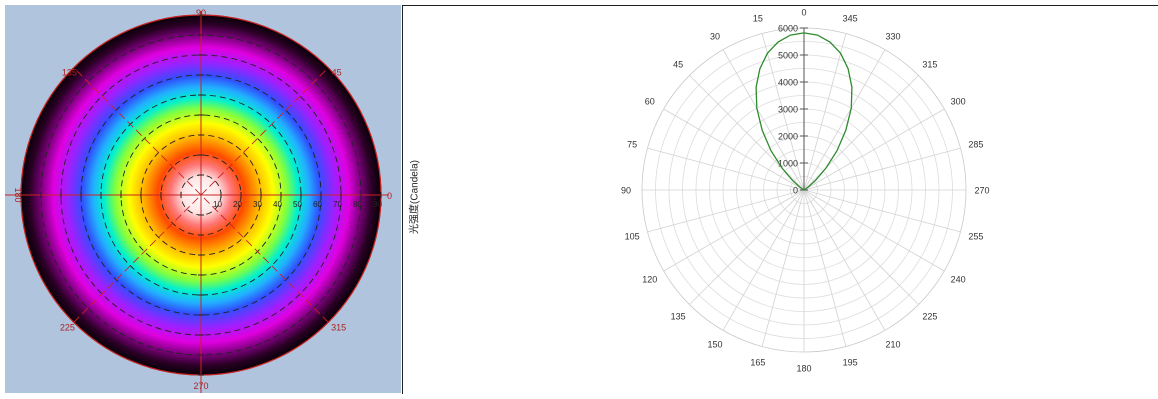 The height and width of the screenshot is (399, 1158). What do you see at coordinates (714, 345) in the screenshot?
I see `angle-label: 150` at bounding box center [714, 345].